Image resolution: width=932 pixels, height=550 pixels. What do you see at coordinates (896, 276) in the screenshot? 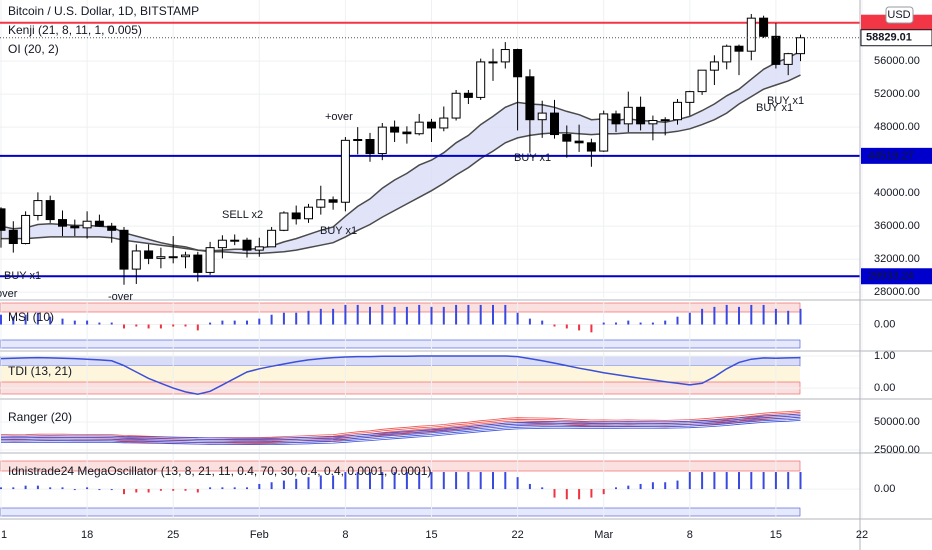
I see `level-tag` at bounding box center [896, 276].